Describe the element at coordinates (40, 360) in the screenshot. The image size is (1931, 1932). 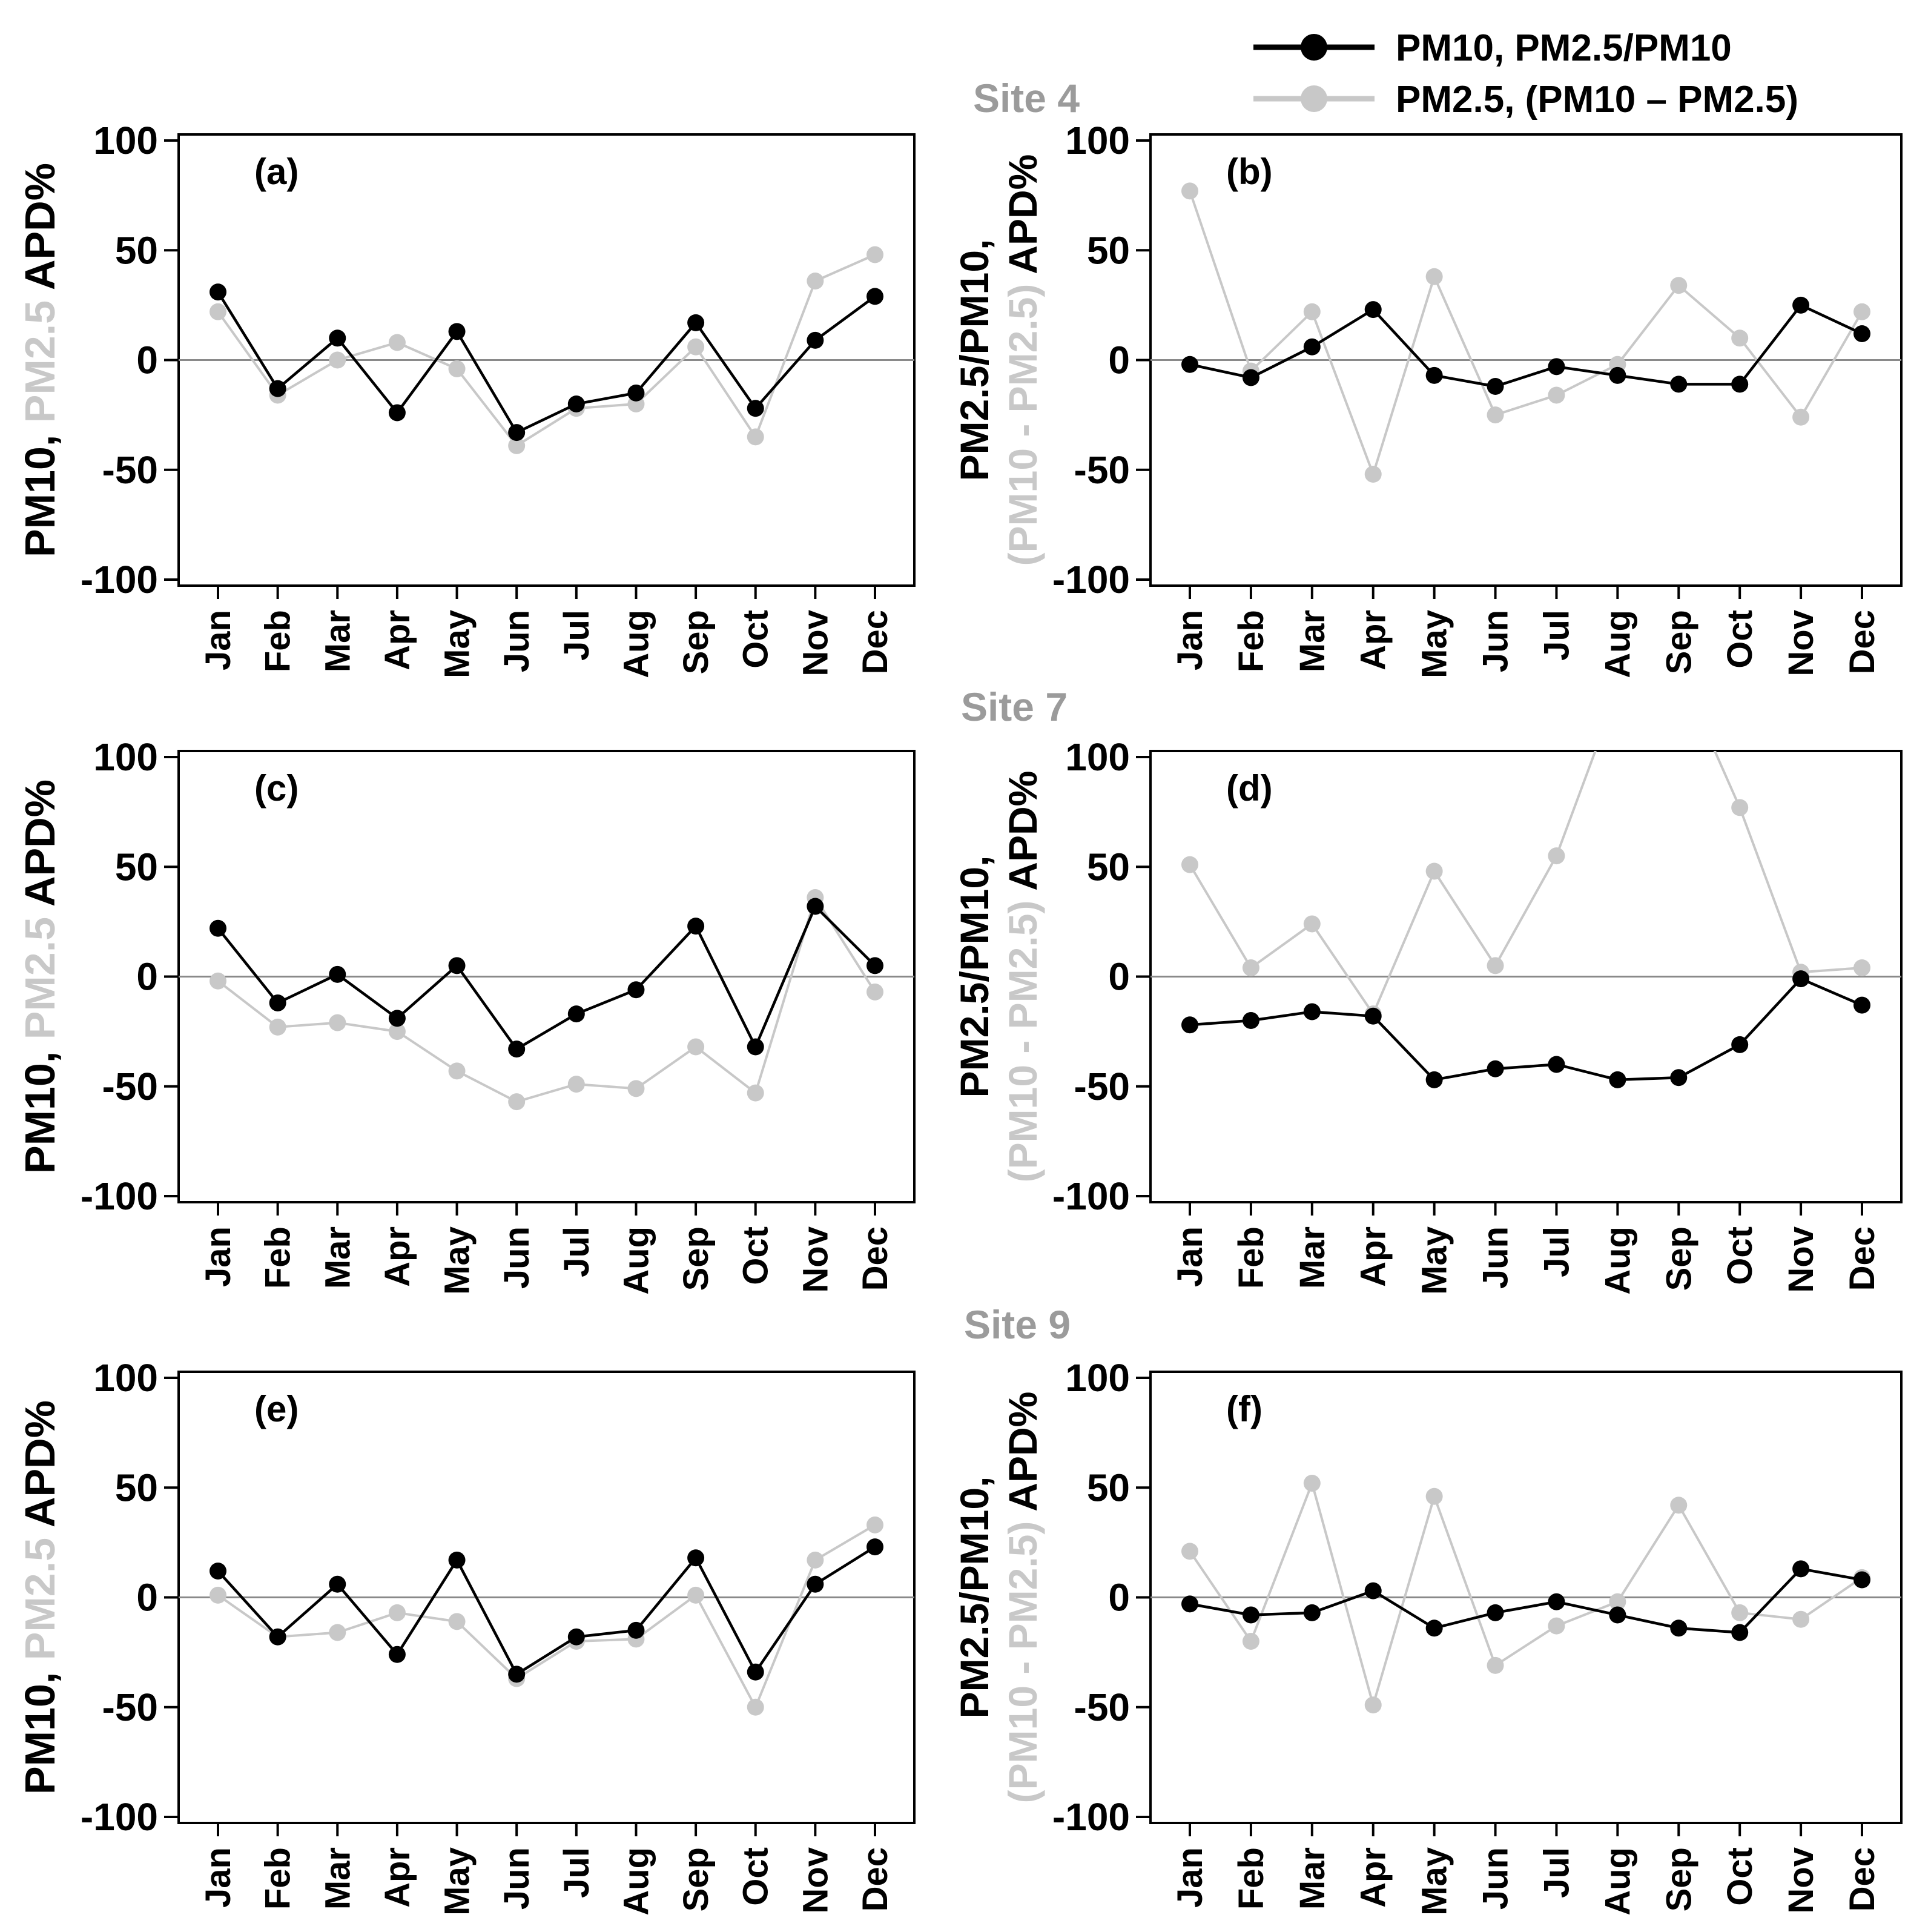
I see `y-axis-label: PM10, PM2.5 APD%` at that location.